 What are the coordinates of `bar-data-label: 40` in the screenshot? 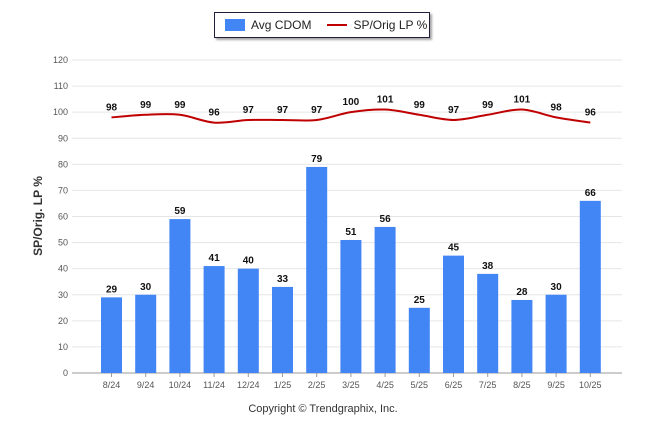 It's located at (249, 261).